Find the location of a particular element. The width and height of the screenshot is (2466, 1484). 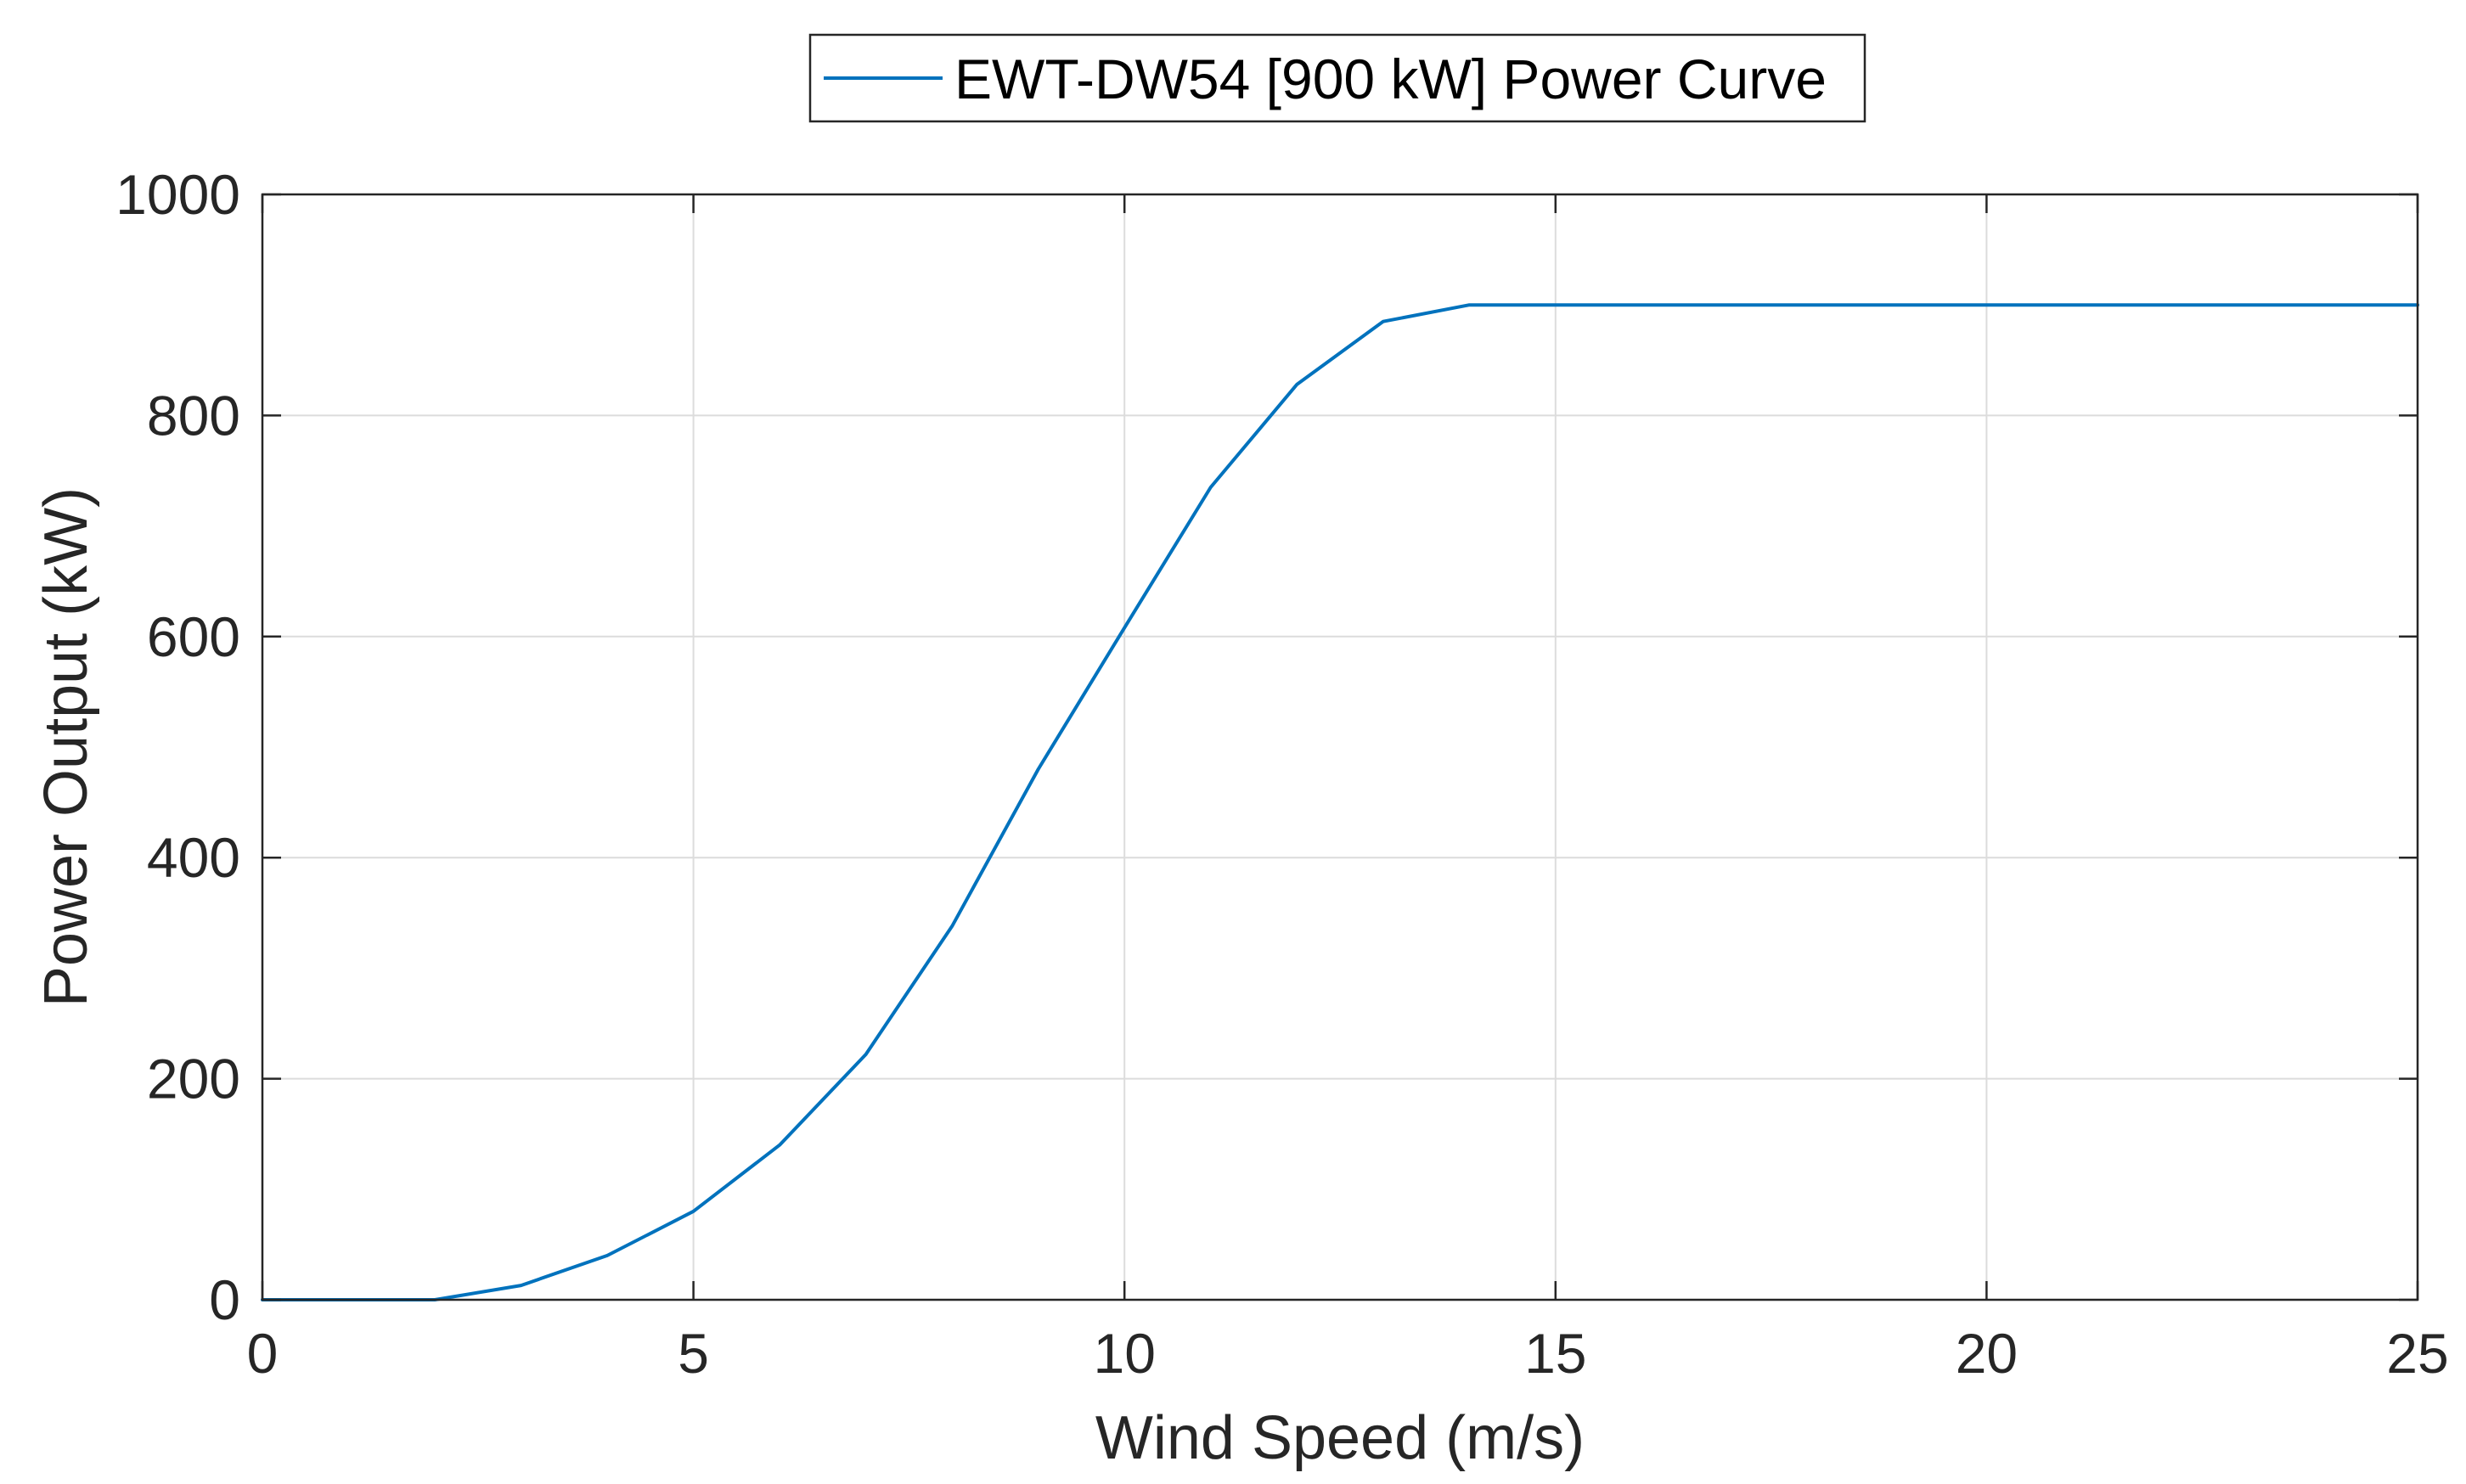

x-tick-label: 20 is located at coordinates (1987, 1353).